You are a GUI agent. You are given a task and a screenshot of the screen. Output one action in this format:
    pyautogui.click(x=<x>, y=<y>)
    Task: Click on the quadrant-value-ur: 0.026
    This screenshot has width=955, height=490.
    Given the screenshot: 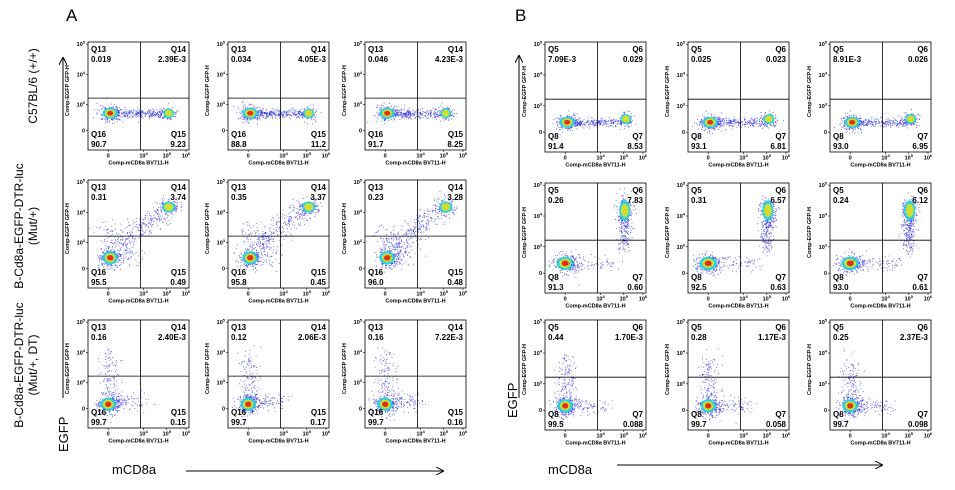 What is the action you would take?
    pyautogui.click(x=918, y=59)
    